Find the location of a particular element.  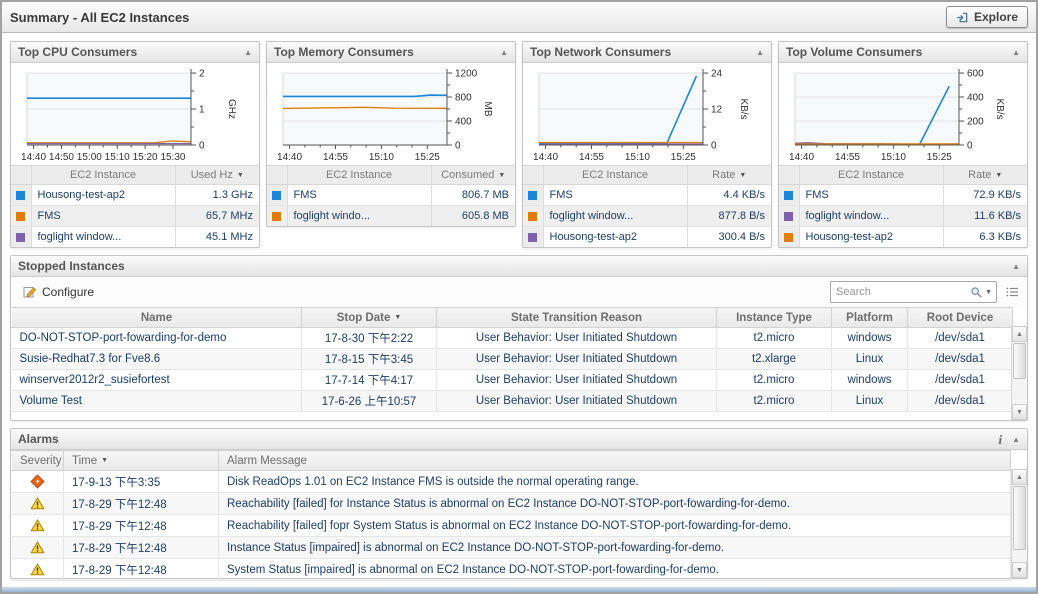

consumer-row: FMS 65.7 MHz is located at coordinates (135, 216).